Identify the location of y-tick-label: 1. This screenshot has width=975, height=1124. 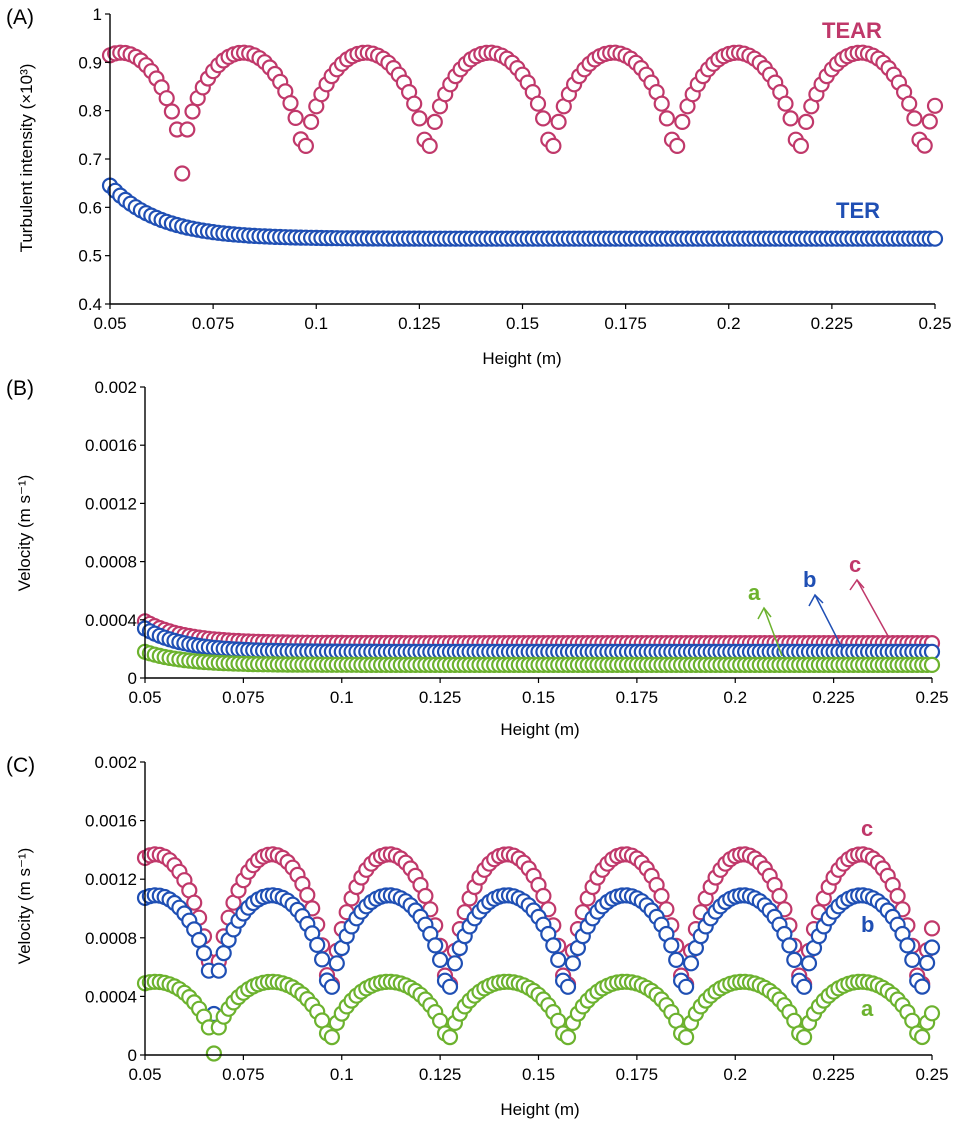
(97, 14).